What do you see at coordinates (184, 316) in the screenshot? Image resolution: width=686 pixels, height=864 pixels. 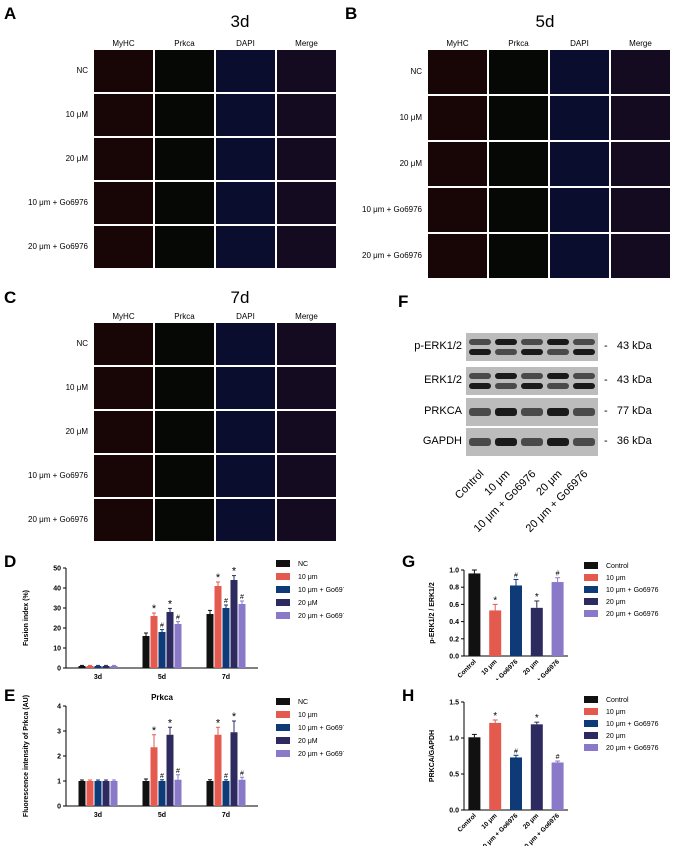 I see `column-header-prkca: Prkca` at bounding box center [184, 316].